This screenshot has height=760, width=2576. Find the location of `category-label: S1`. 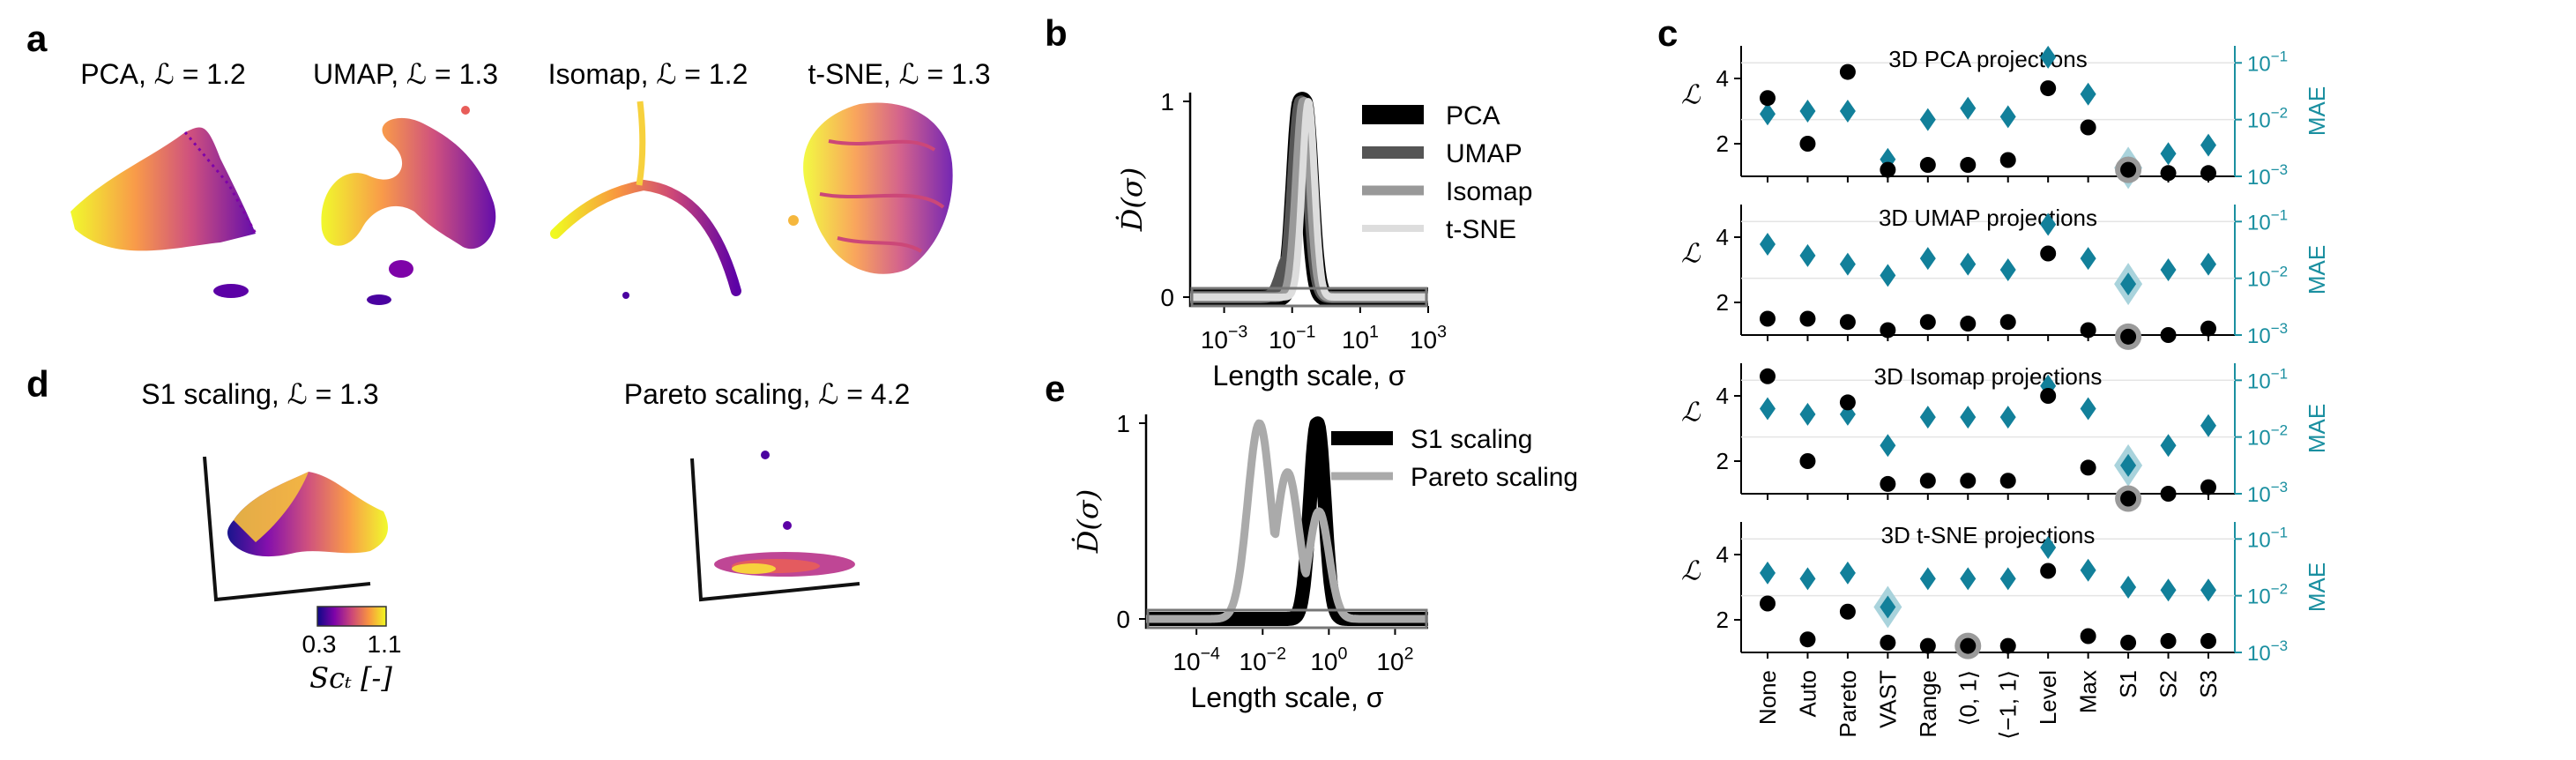

category-label: S1 is located at coordinates (2128, 684).